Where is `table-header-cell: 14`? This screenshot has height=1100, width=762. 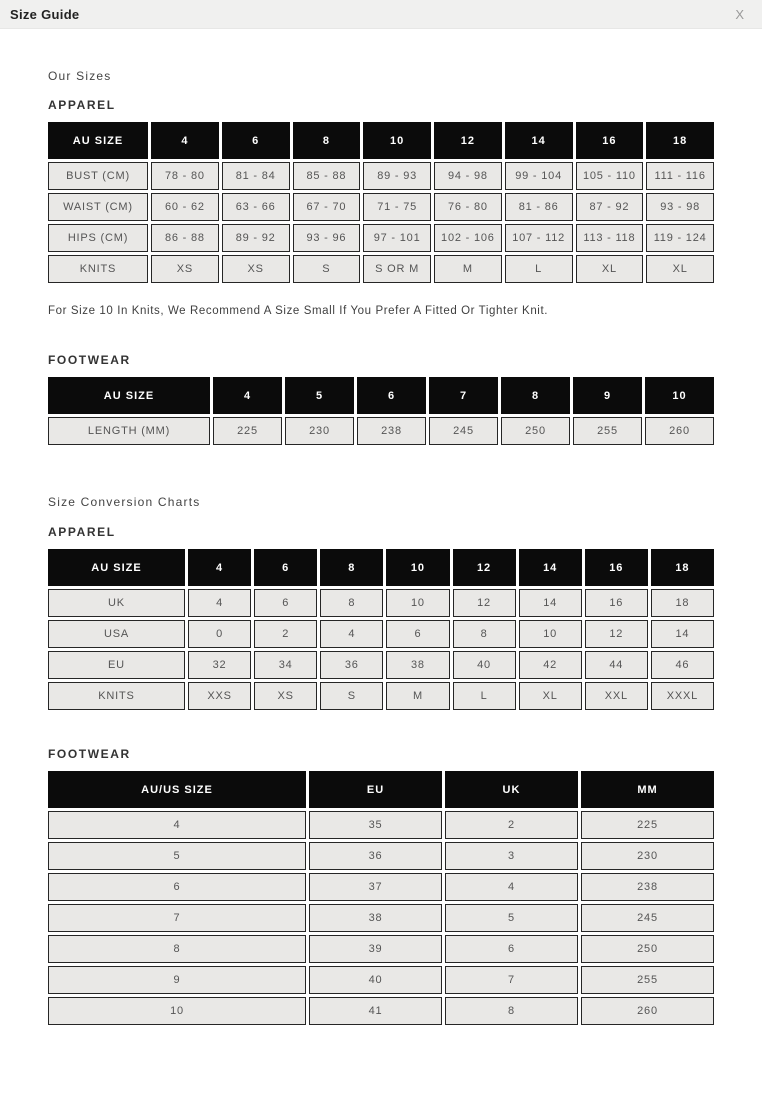 table-header-cell: 14 is located at coordinates (538, 140).